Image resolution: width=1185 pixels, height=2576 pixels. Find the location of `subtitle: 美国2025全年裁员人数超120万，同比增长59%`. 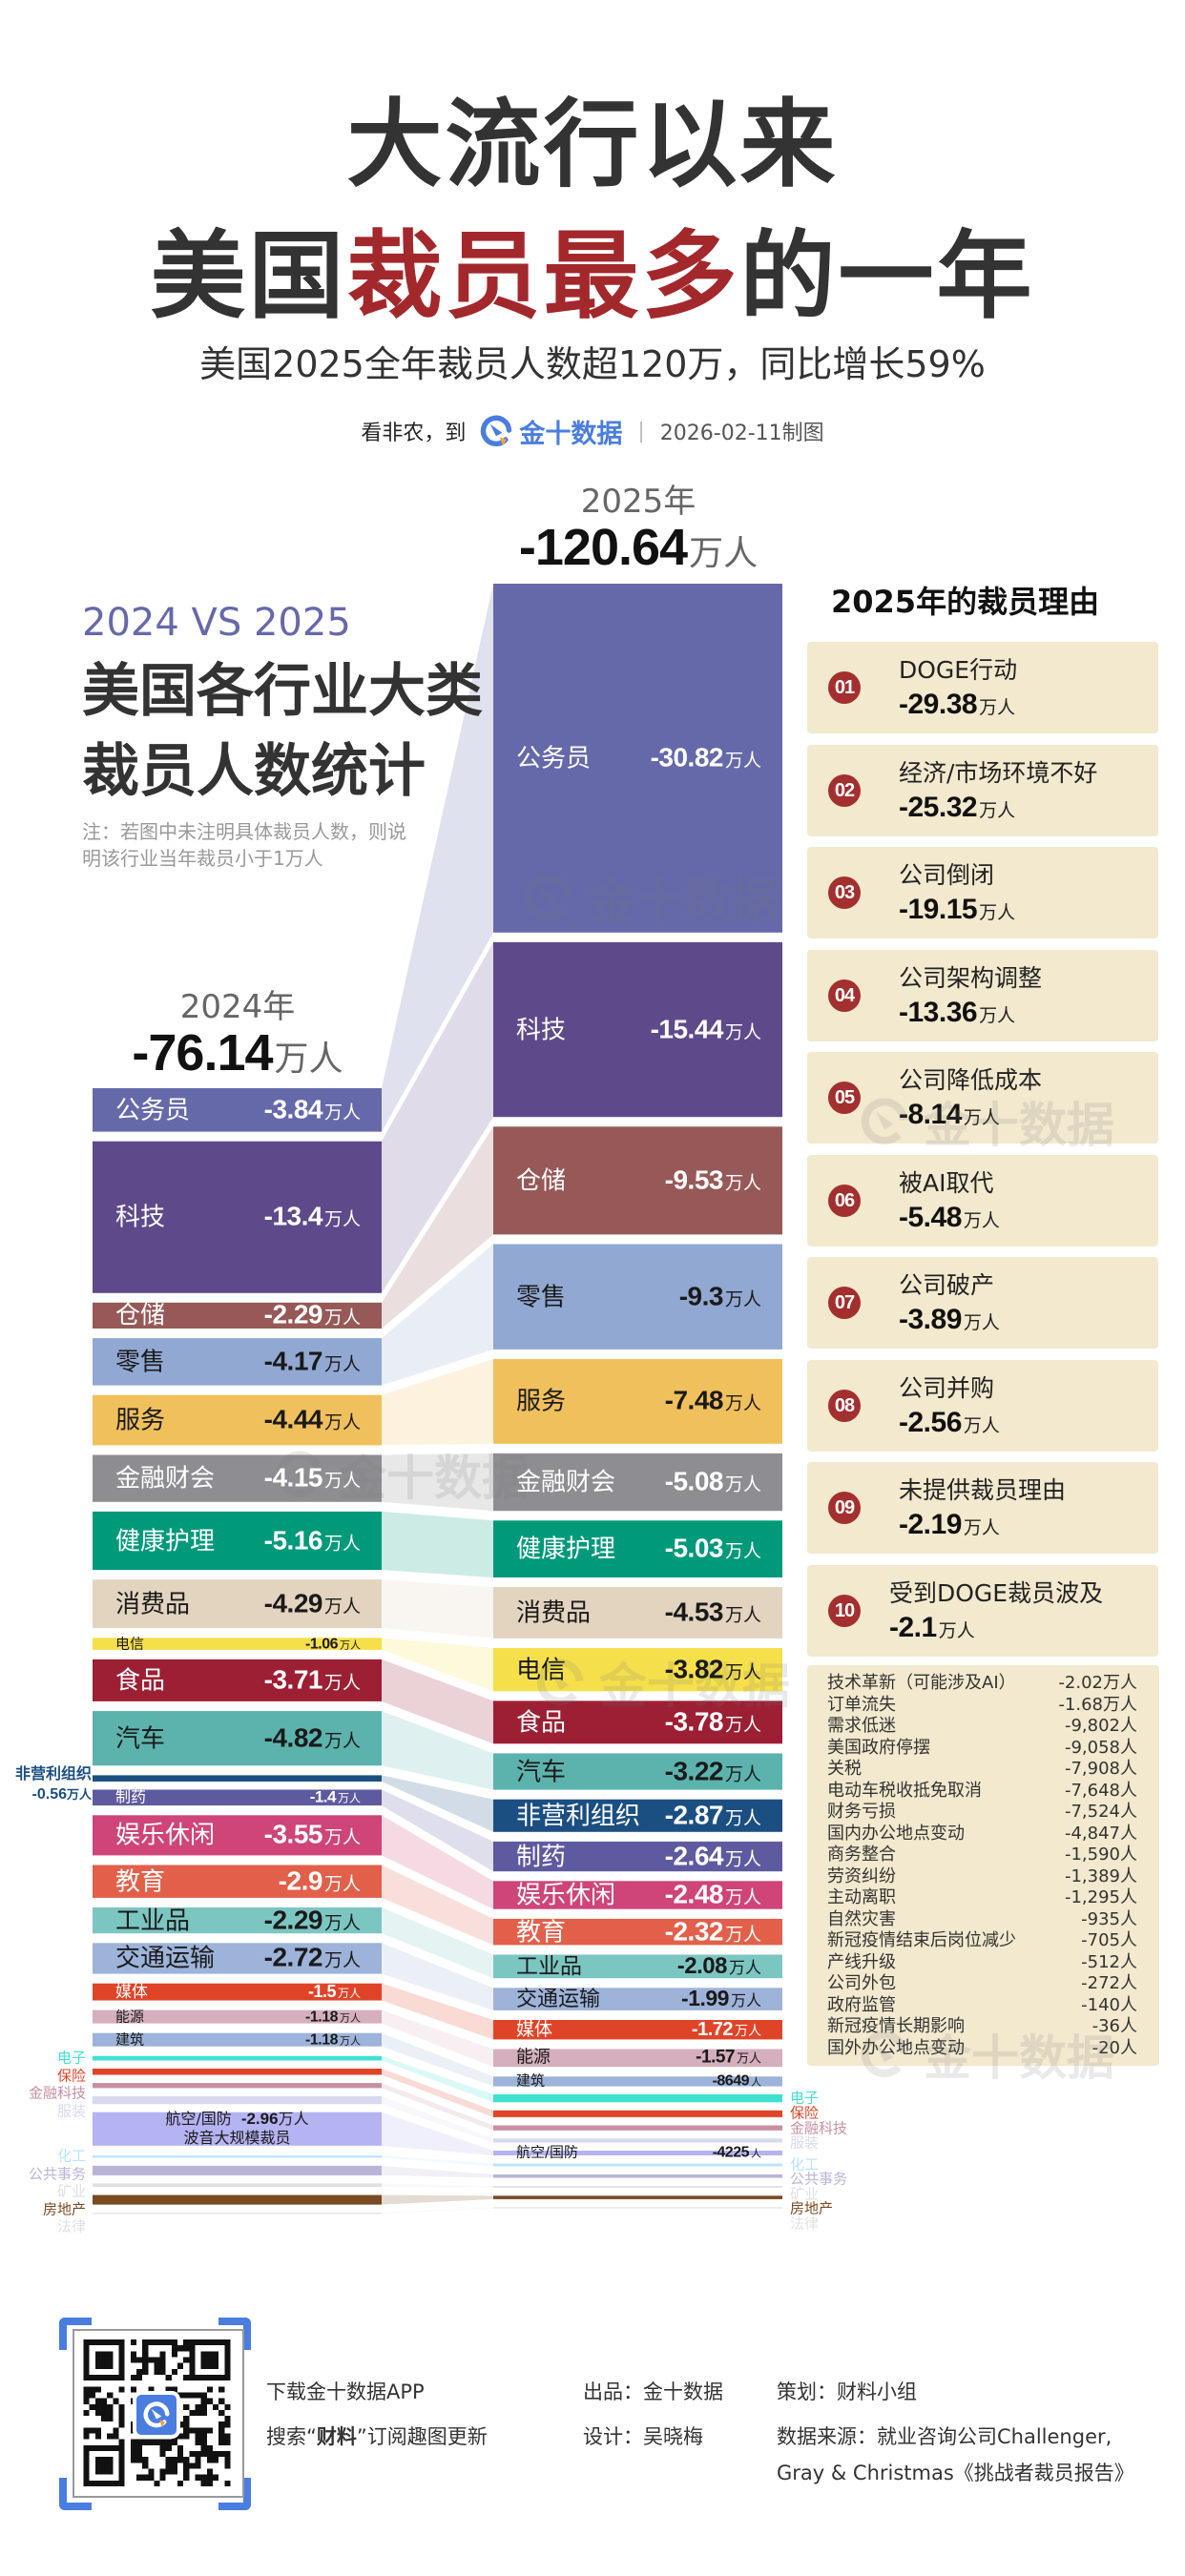

subtitle: 美国2025全年裁员人数超120万，同比增长59% is located at coordinates (592, 364).